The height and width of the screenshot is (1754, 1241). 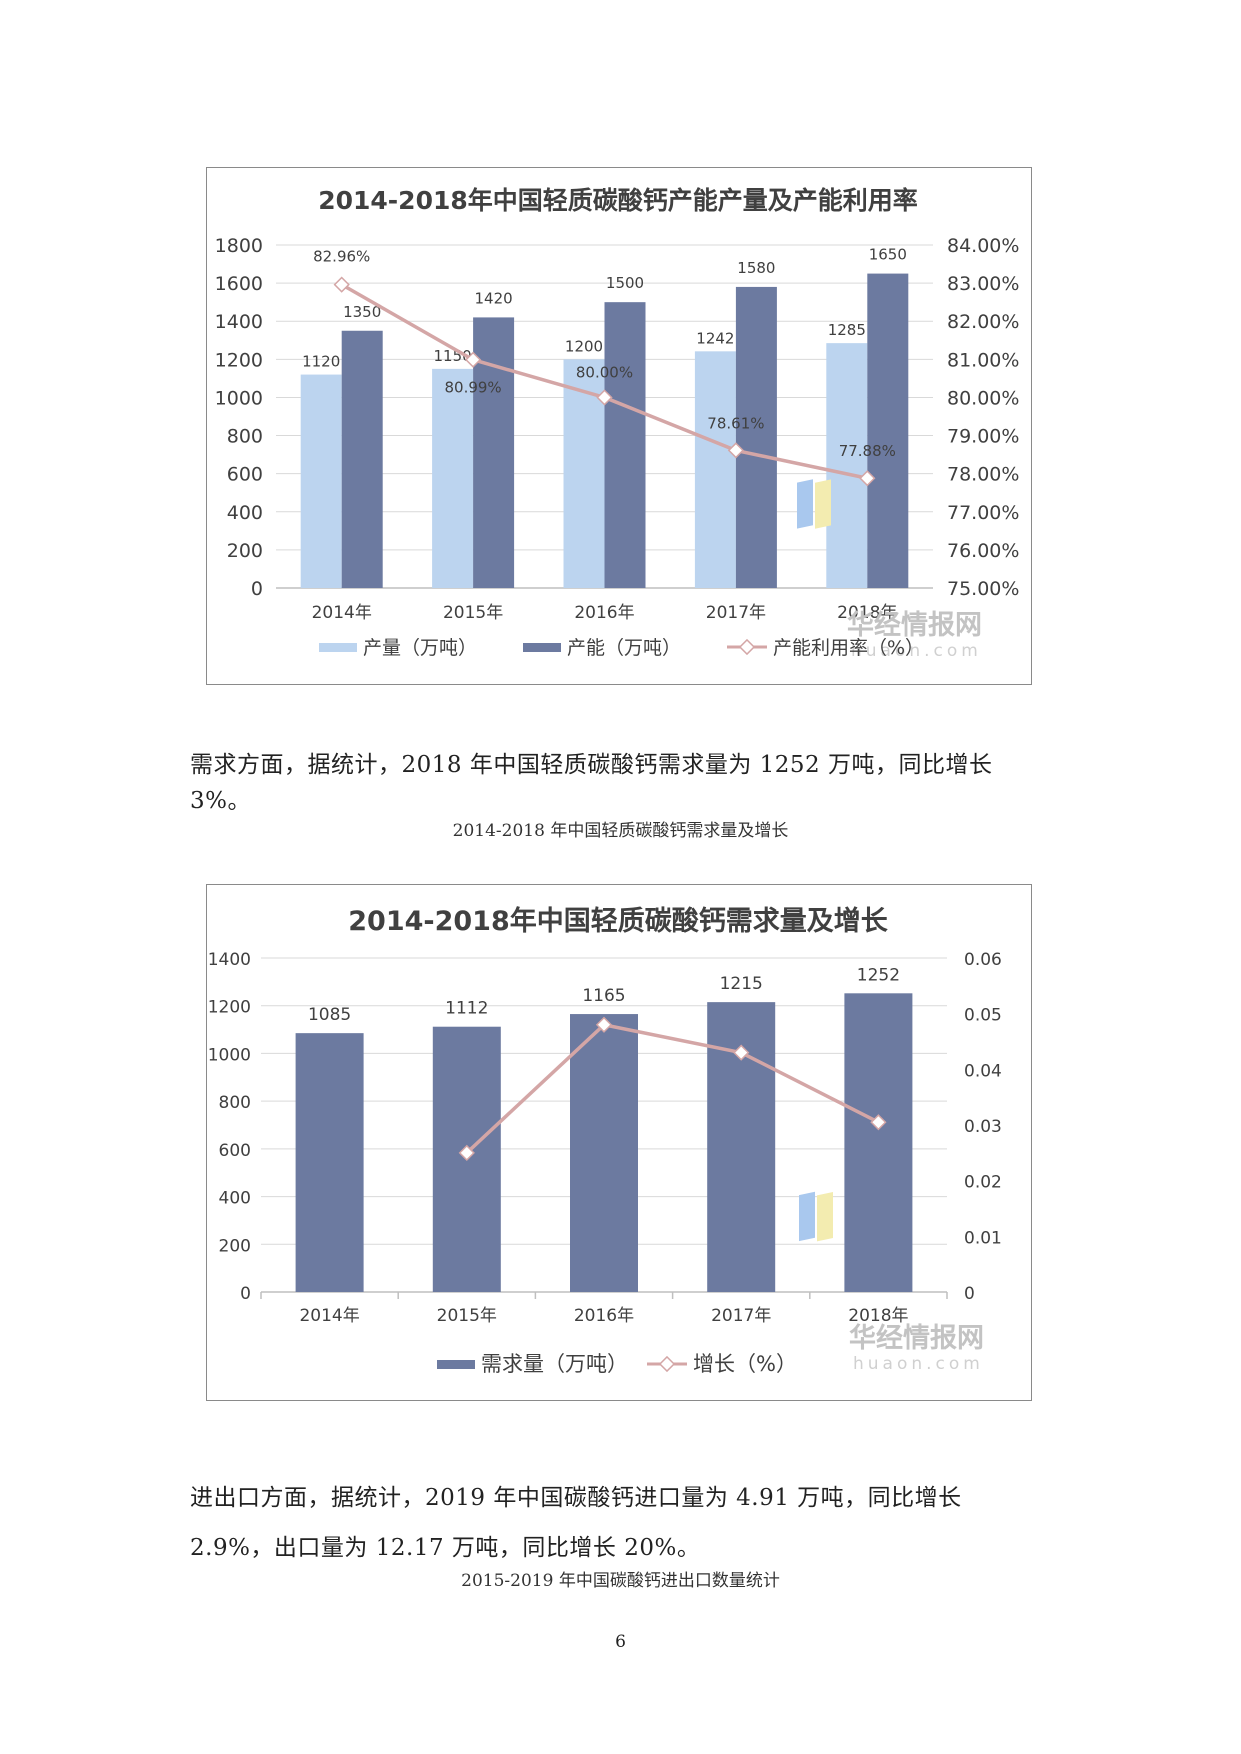 I want to click on legend-marker-growth, so click(x=667, y=1364).